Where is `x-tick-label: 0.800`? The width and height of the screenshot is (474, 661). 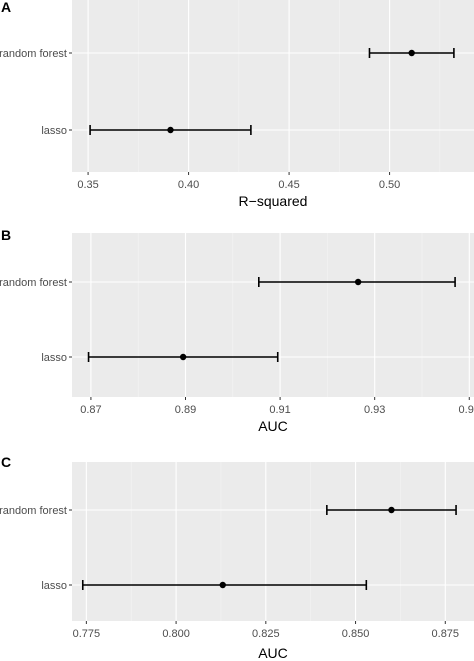
x-tick-label: 0.800 is located at coordinates (176, 634).